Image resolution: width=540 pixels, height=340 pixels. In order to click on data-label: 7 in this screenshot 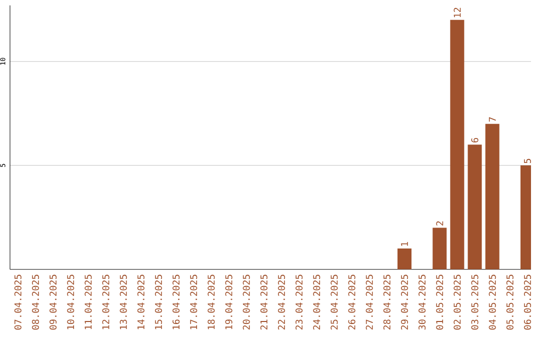, I will do `click(492, 119)`.